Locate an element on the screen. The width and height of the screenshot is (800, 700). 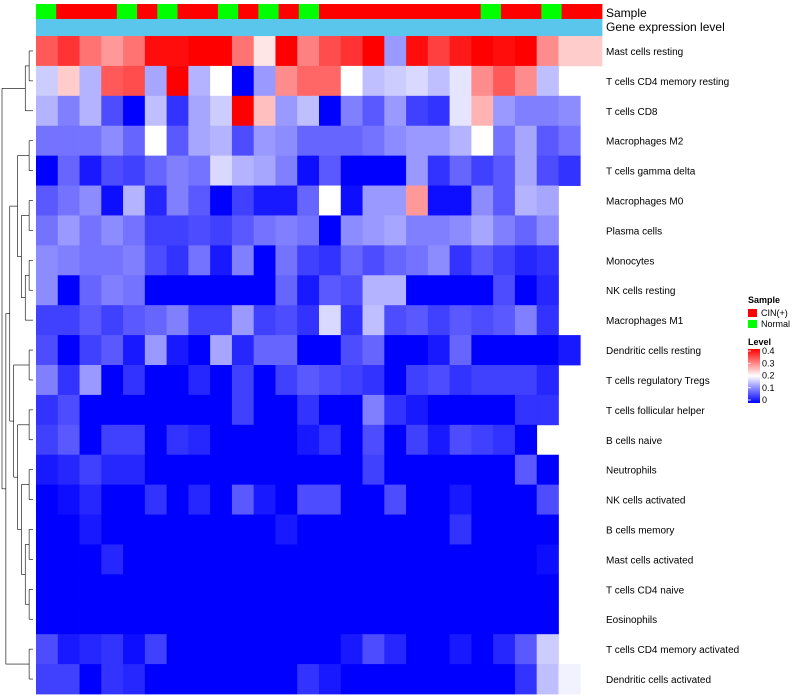
legend-tick-label: 0.3 is located at coordinates (768, 363).